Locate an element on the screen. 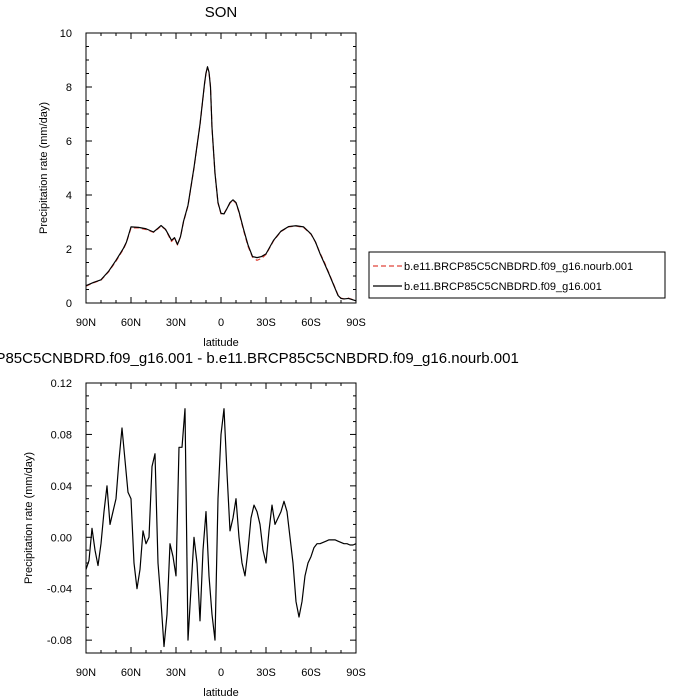 The image size is (700, 700). y-tick-label: 0.00 is located at coordinates (61, 538).